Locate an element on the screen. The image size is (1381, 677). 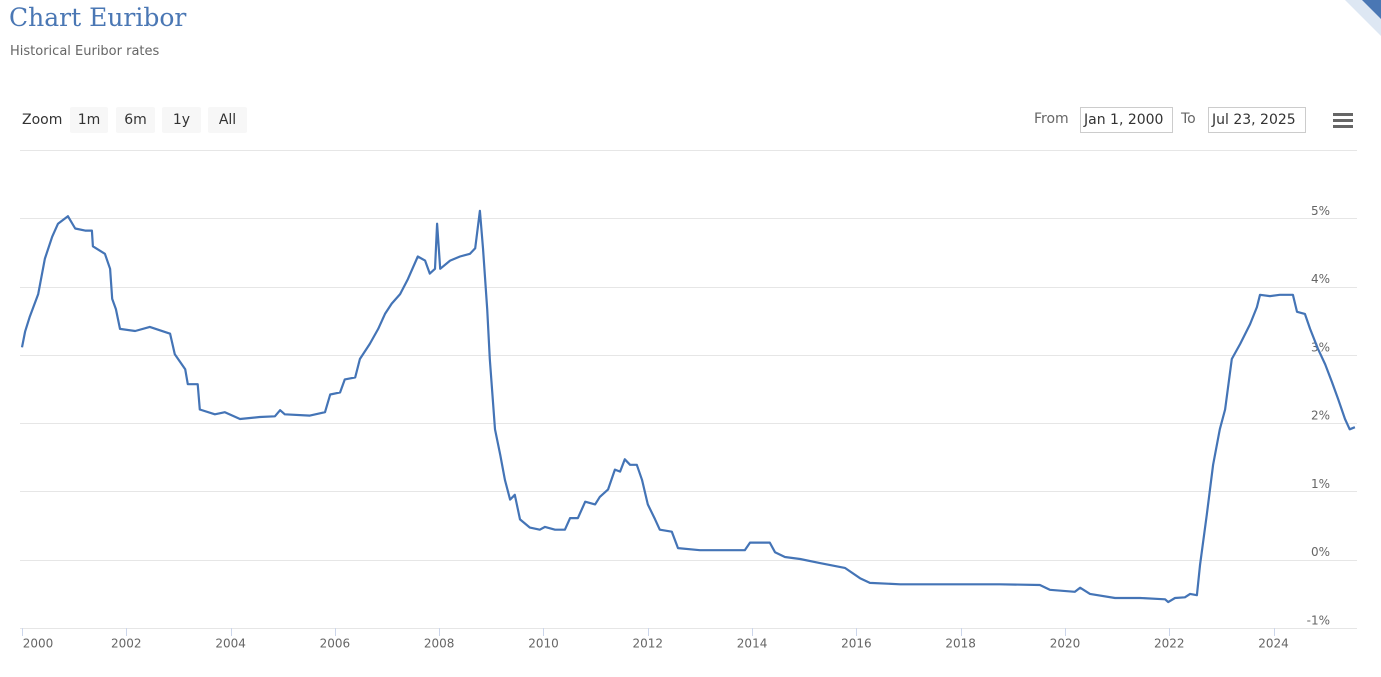
x-tick-label: 2022 is located at coordinates (1169, 644).